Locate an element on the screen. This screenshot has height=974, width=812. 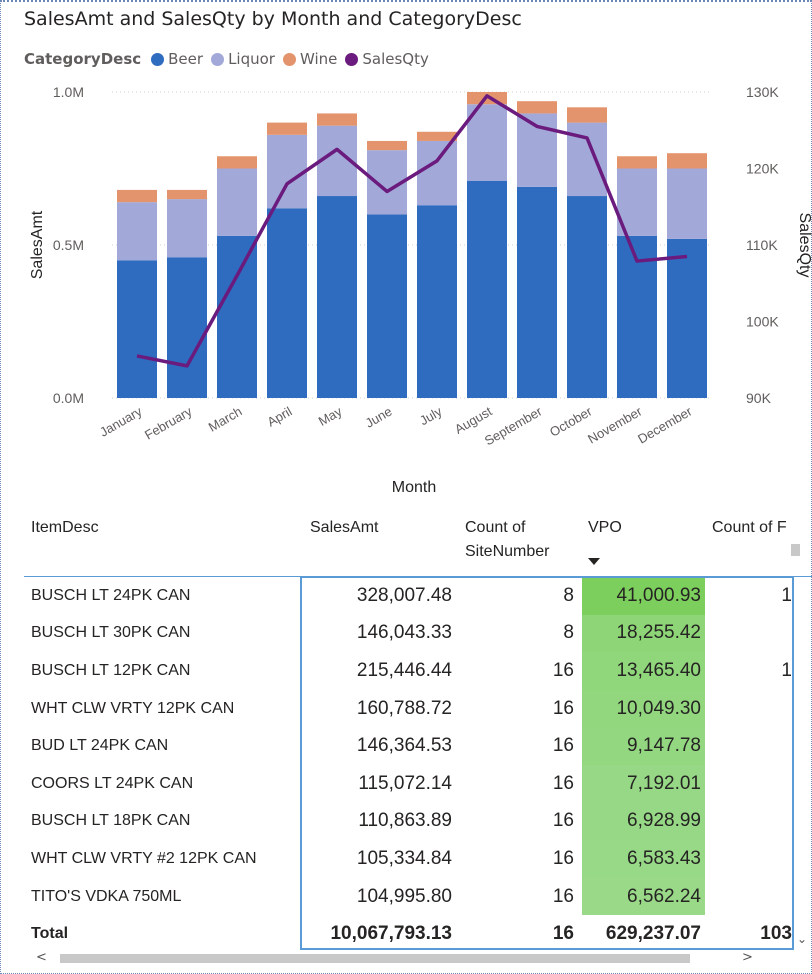
table-row: BUSCH LT 24PK CAN 328,007.48 8 41,000.93 1 is located at coordinates (418, 596).